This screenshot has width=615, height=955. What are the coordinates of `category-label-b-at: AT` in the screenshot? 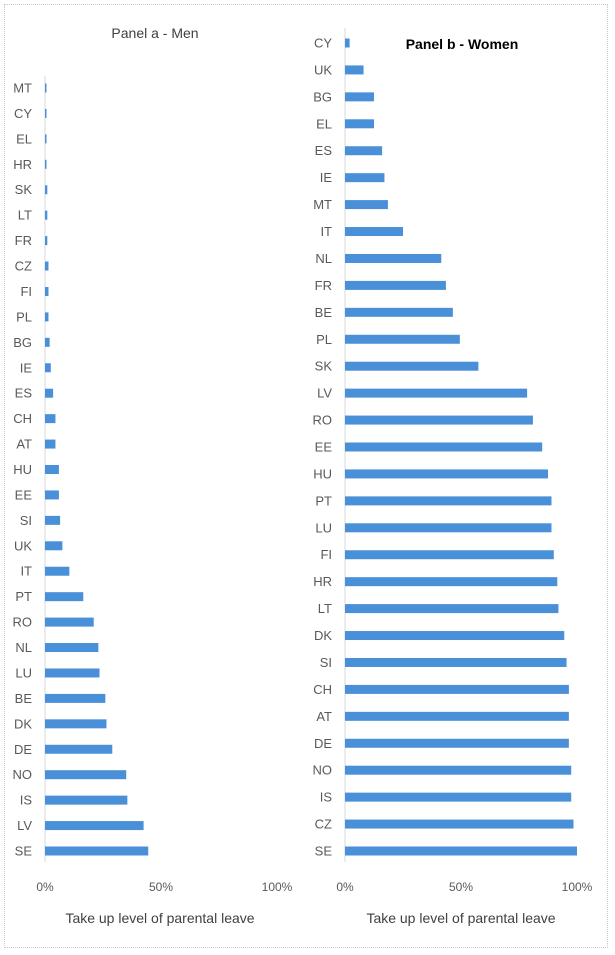 It's located at (324, 716).